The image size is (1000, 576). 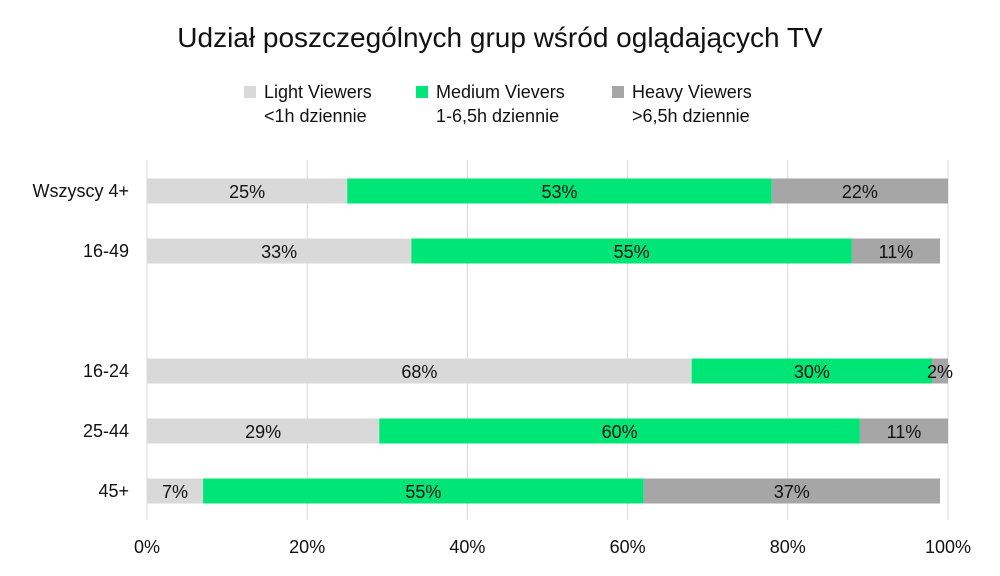 I want to click on data-label-2-1: 30%, so click(x=812, y=372).